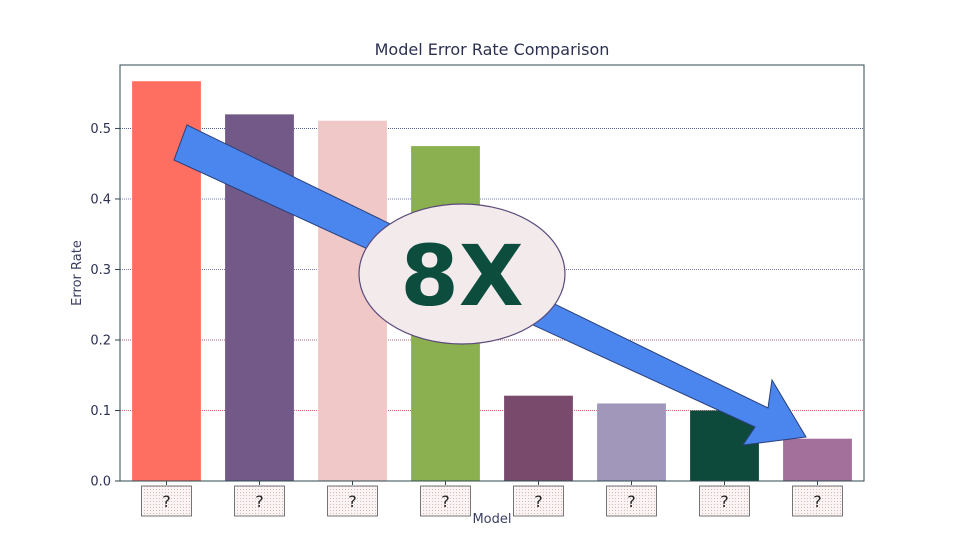  Describe the element at coordinates (105, 306) in the screenshot. I see `y-axis-ticks: 0.0 0.1 0.2 0.3 0.4 0.5` at that location.